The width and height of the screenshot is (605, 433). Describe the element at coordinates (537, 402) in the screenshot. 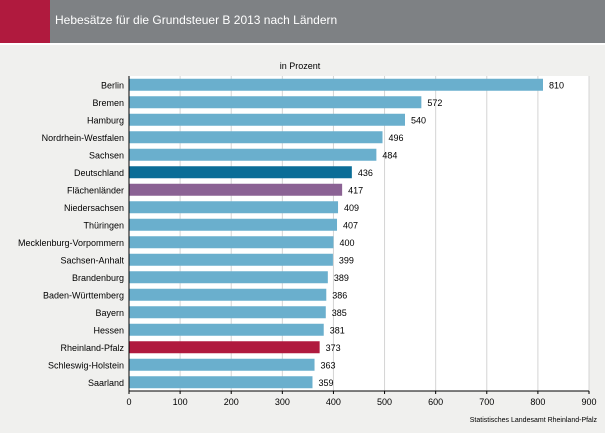

I see `x-tick-label: 800` at that location.